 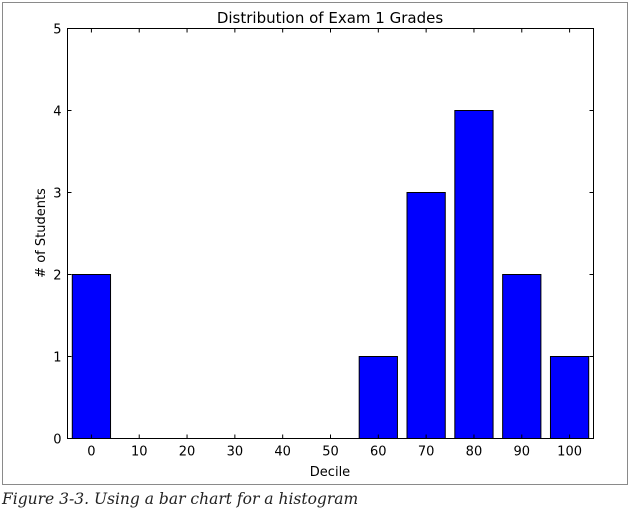 I want to click on chart-title: Distribution of Exam 1 Grades, so click(x=330, y=18).